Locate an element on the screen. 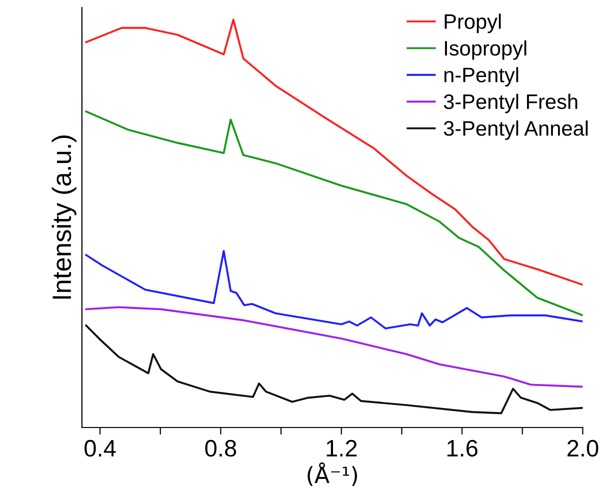 The width and height of the screenshot is (607, 500). legend-label: Propyl is located at coordinates (472, 24).